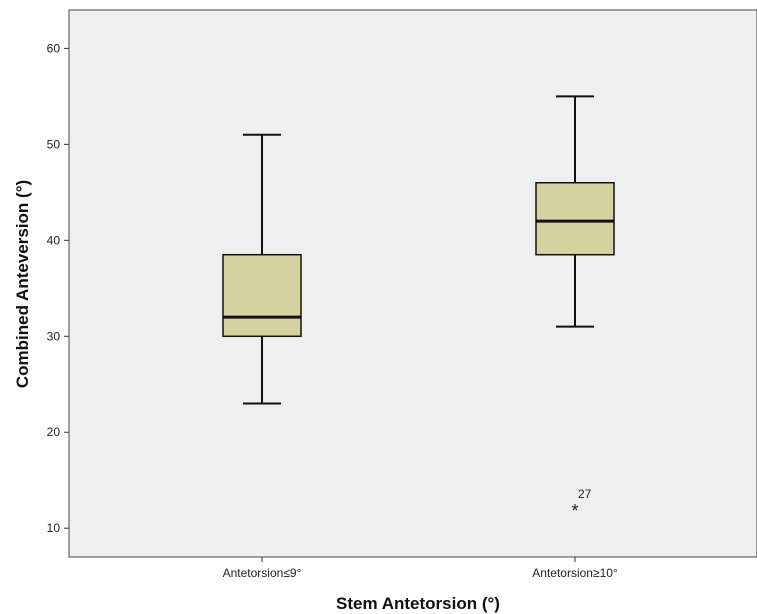 This screenshot has height=614, width=757. I want to click on x-tick-label: Antetorsion≤9°, so click(262, 573).